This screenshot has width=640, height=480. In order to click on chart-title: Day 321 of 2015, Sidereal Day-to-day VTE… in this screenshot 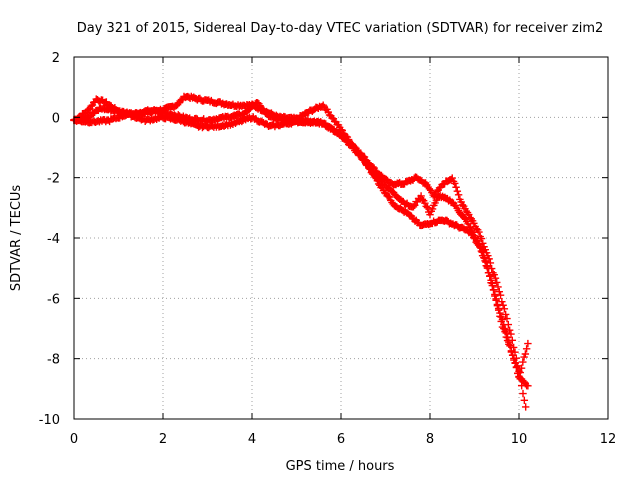, I will do `click(340, 28)`.